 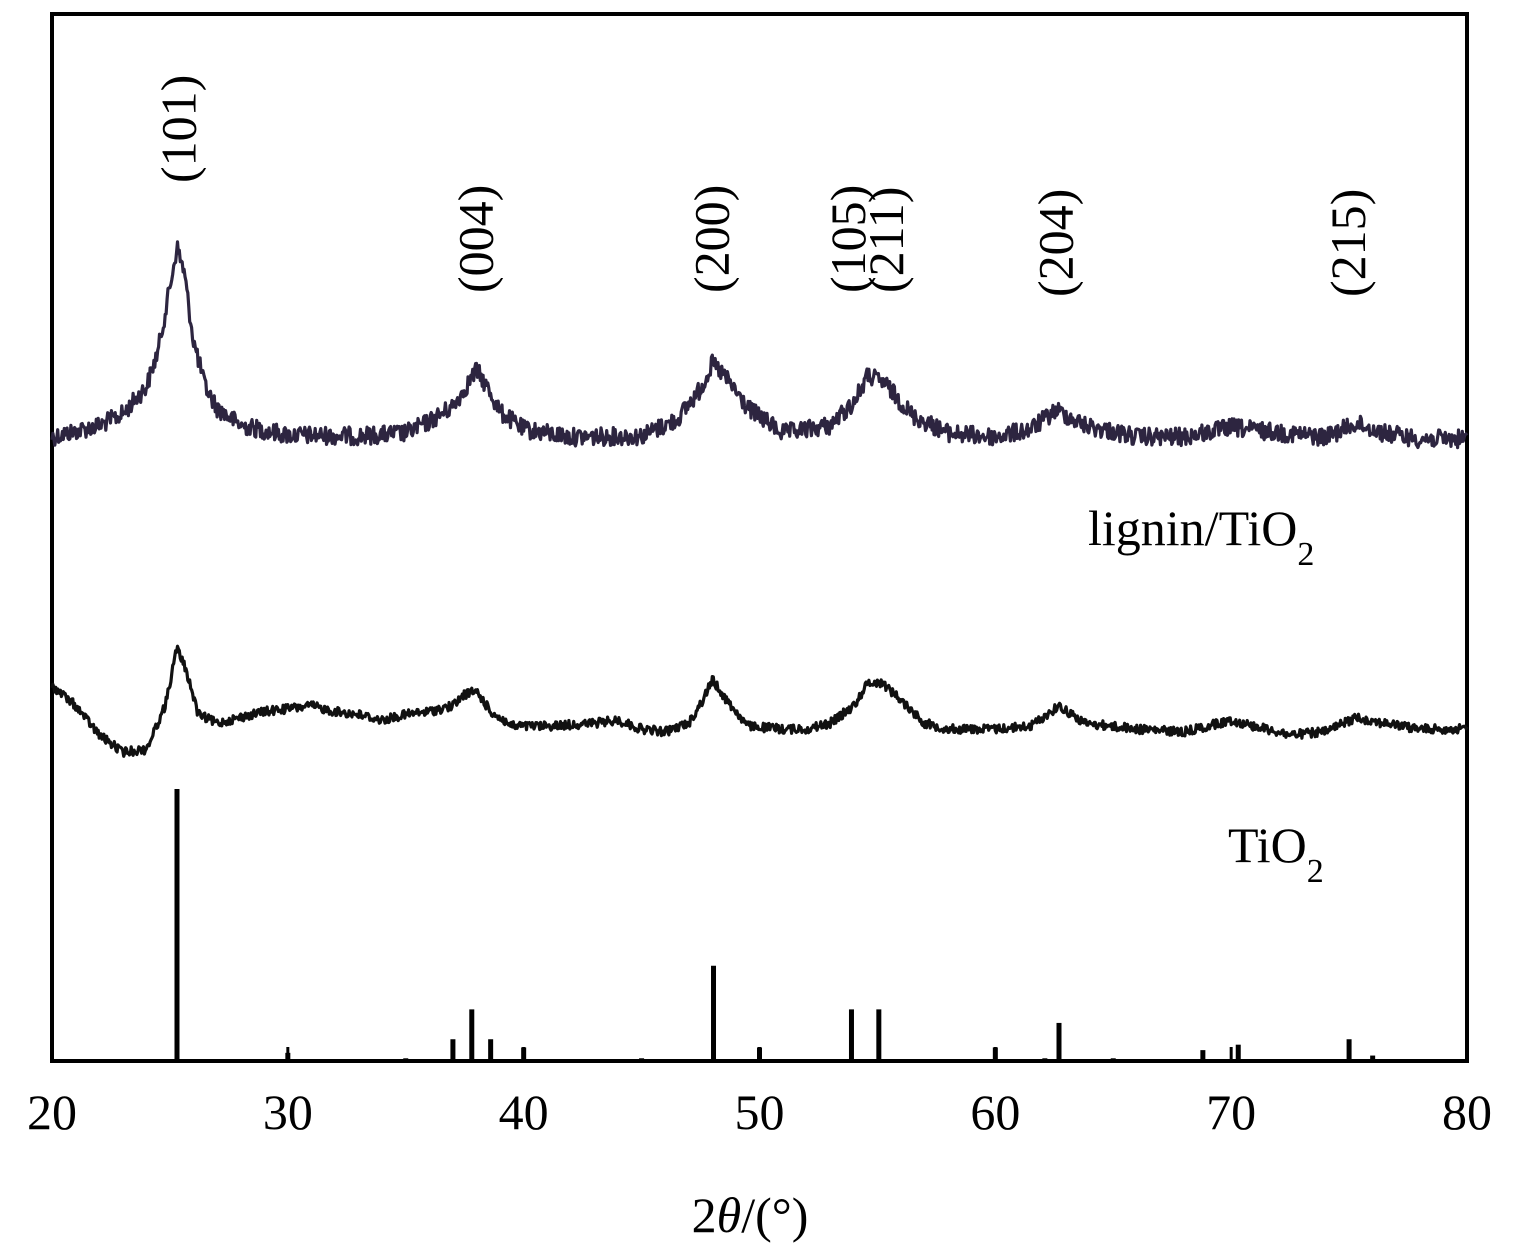 I want to click on hkl-annotation-1: (004), so click(x=476, y=239).